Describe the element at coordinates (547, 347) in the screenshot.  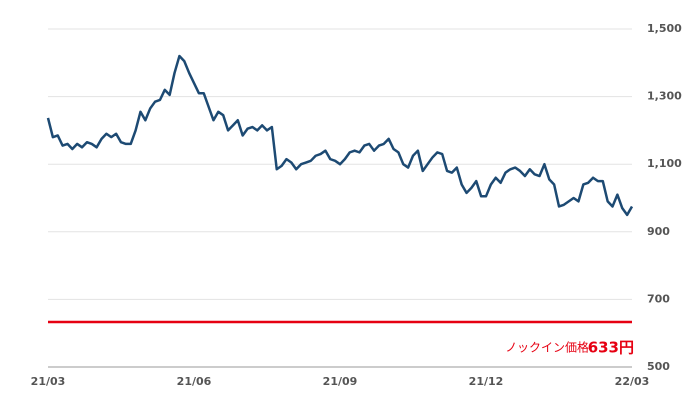
I see `knock-in-label: ノックイン価格` at that location.